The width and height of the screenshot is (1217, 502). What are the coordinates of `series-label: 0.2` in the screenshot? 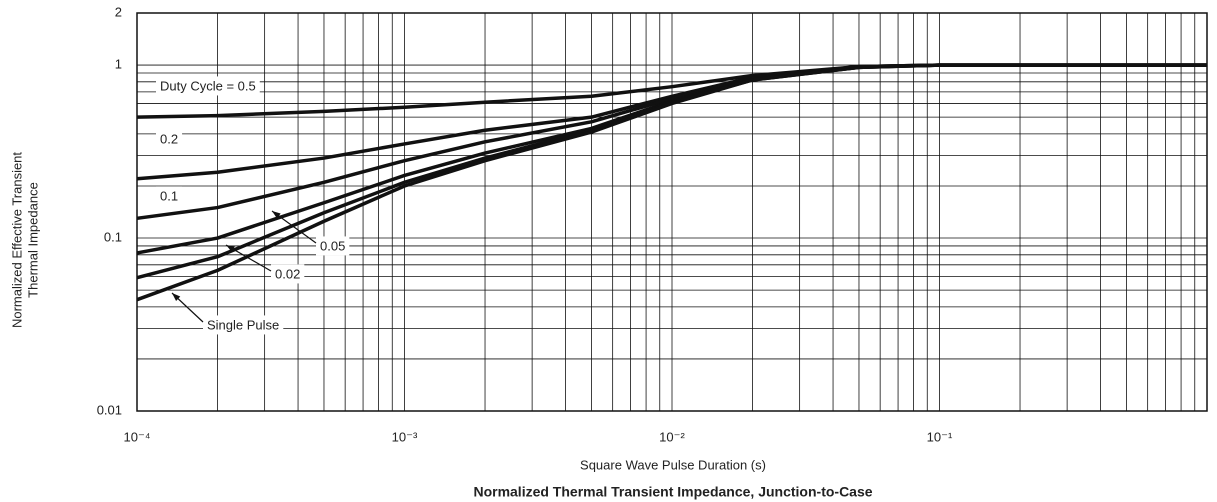 It's located at (169, 138).